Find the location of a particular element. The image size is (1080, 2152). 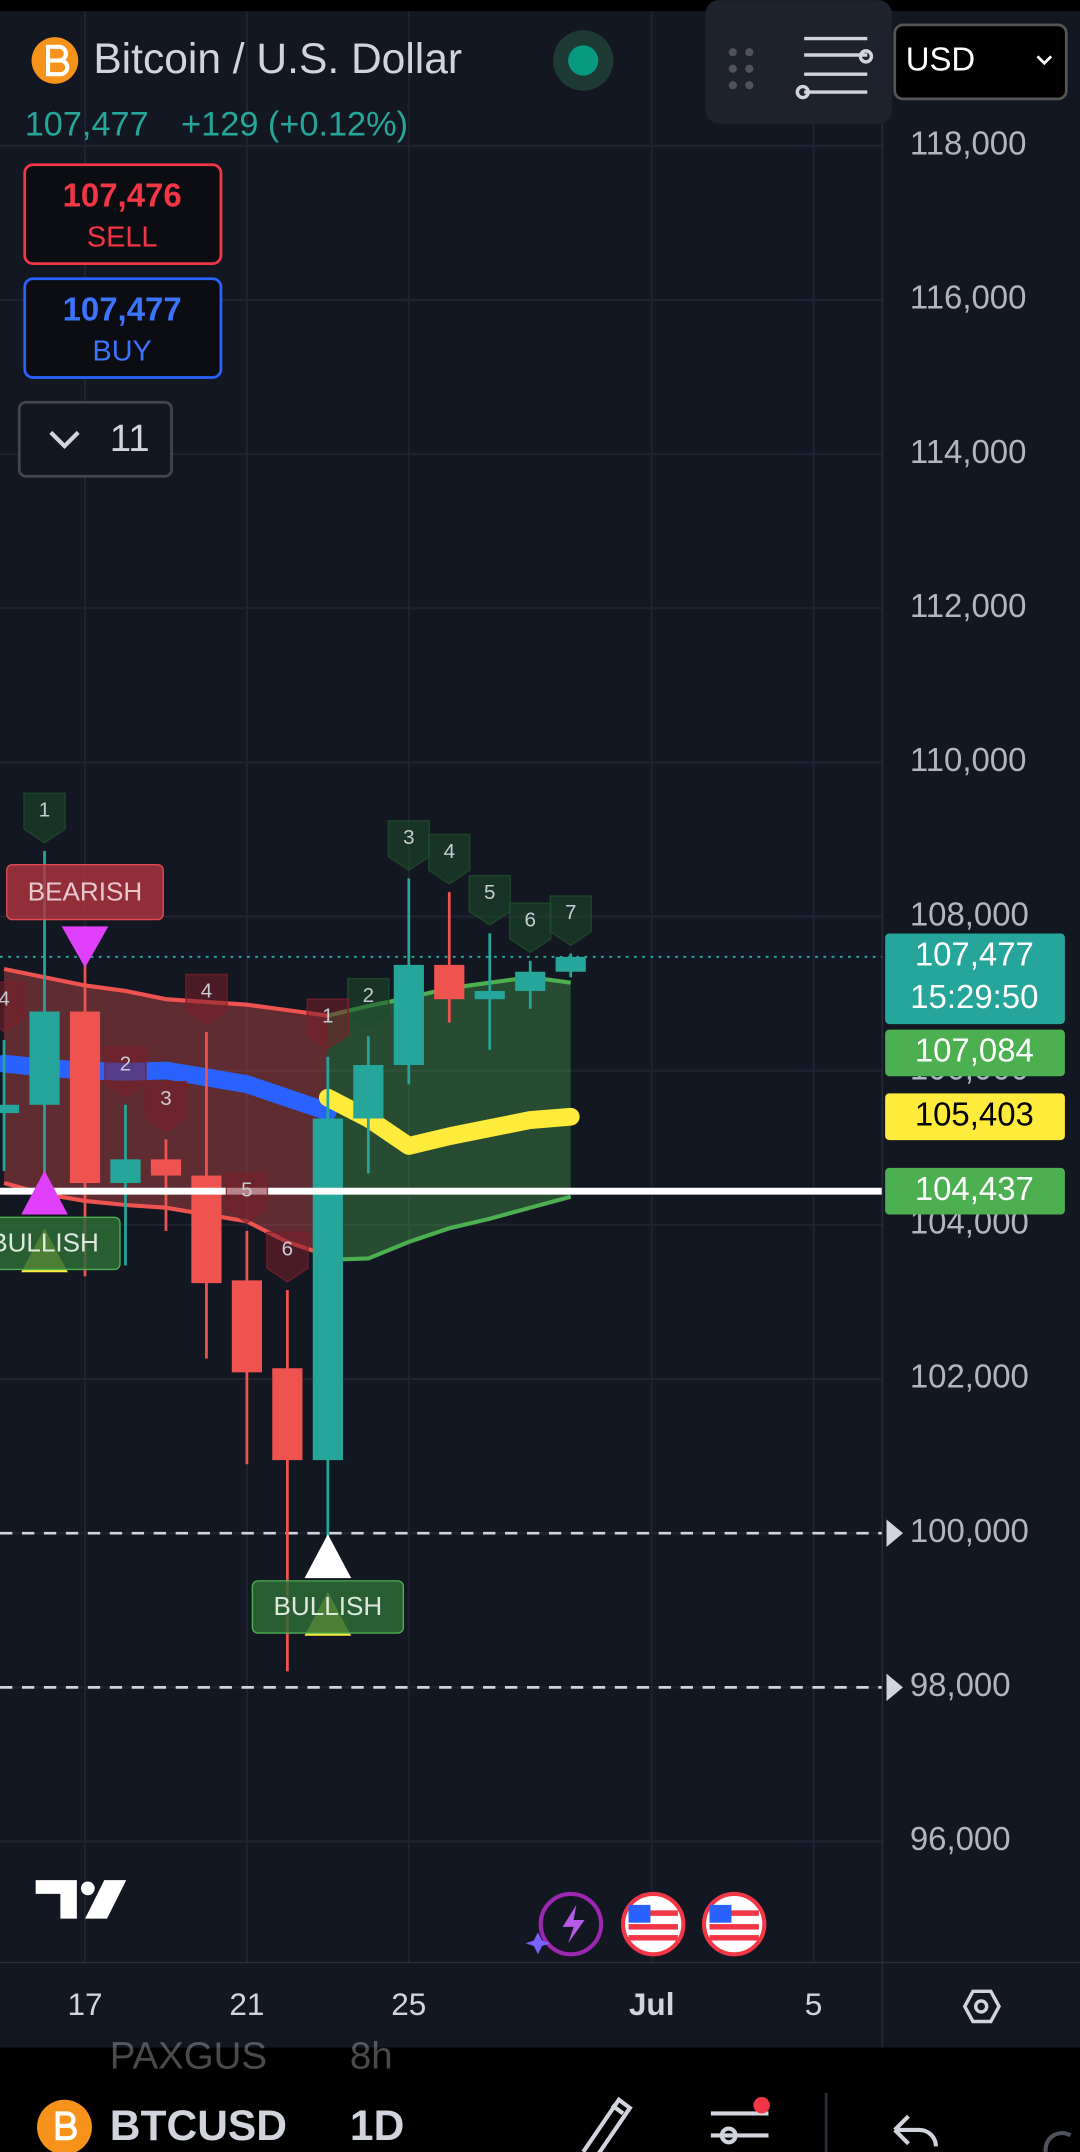

buy-button: 107,477 BUY is located at coordinates (123, 328).